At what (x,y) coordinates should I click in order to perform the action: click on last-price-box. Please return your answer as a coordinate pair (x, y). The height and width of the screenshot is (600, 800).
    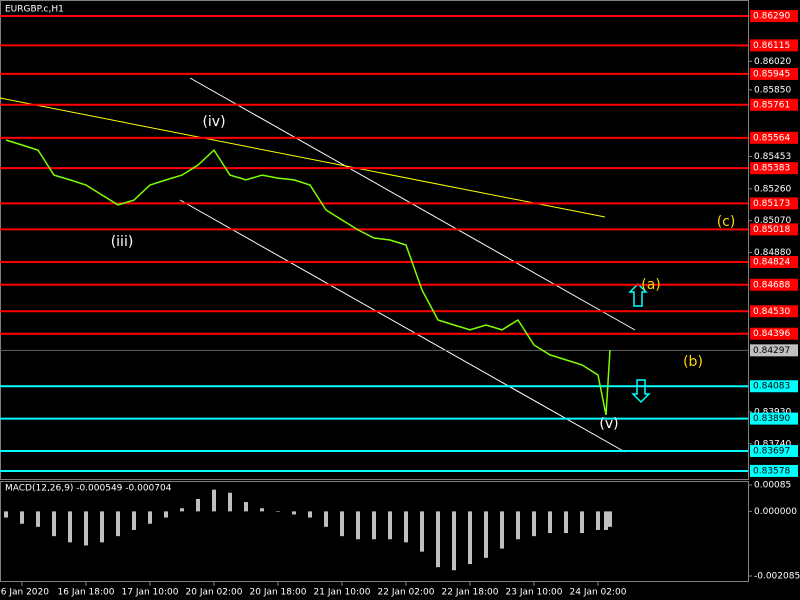
    Looking at the image, I should click on (774, 350).